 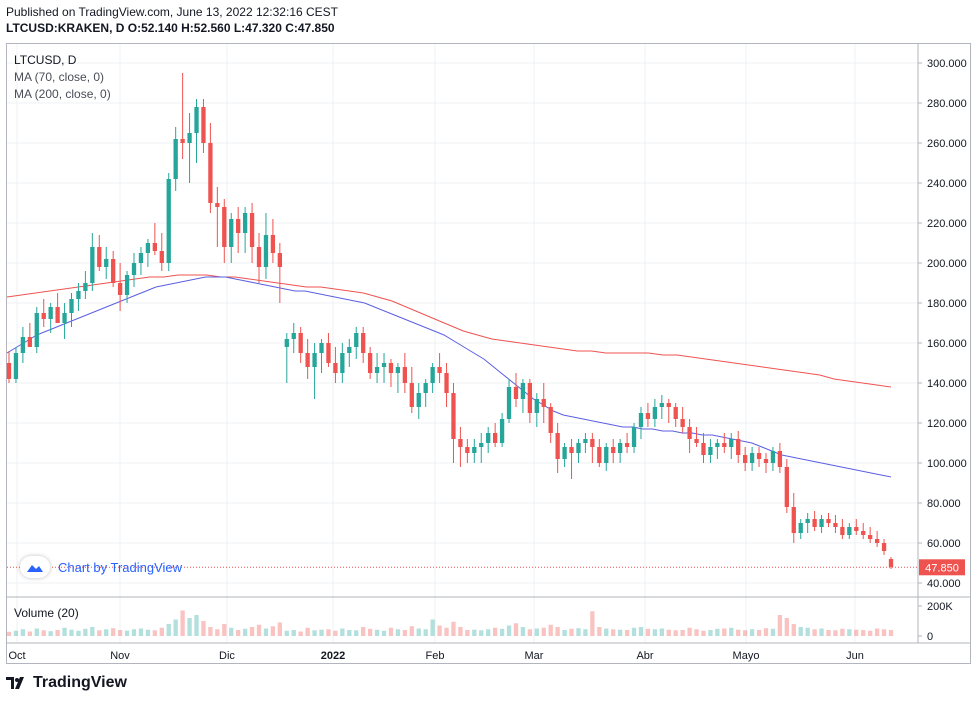 What do you see at coordinates (101, 567) in the screenshot?
I see `tradingview-watermark: Chart by TradingView` at bounding box center [101, 567].